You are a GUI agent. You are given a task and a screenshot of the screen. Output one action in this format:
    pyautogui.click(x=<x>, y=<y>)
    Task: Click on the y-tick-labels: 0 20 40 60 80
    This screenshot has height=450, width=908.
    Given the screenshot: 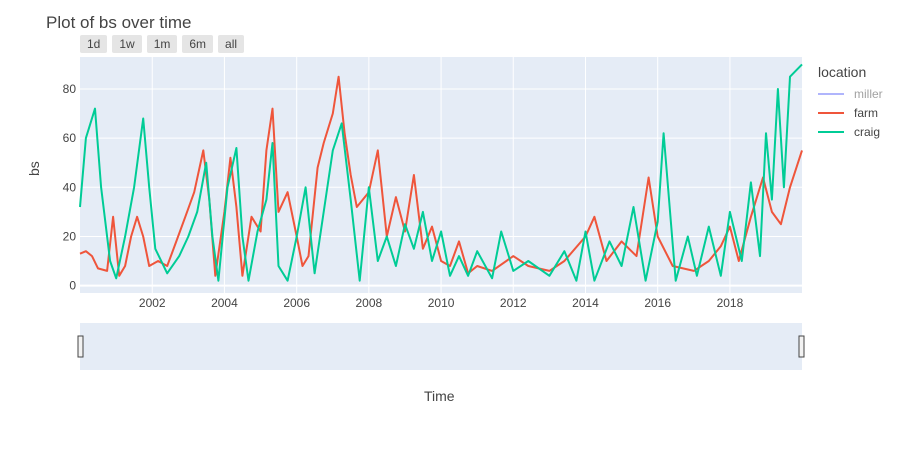 What is the action you would take?
    pyautogui.click(x=70, y=187)
    